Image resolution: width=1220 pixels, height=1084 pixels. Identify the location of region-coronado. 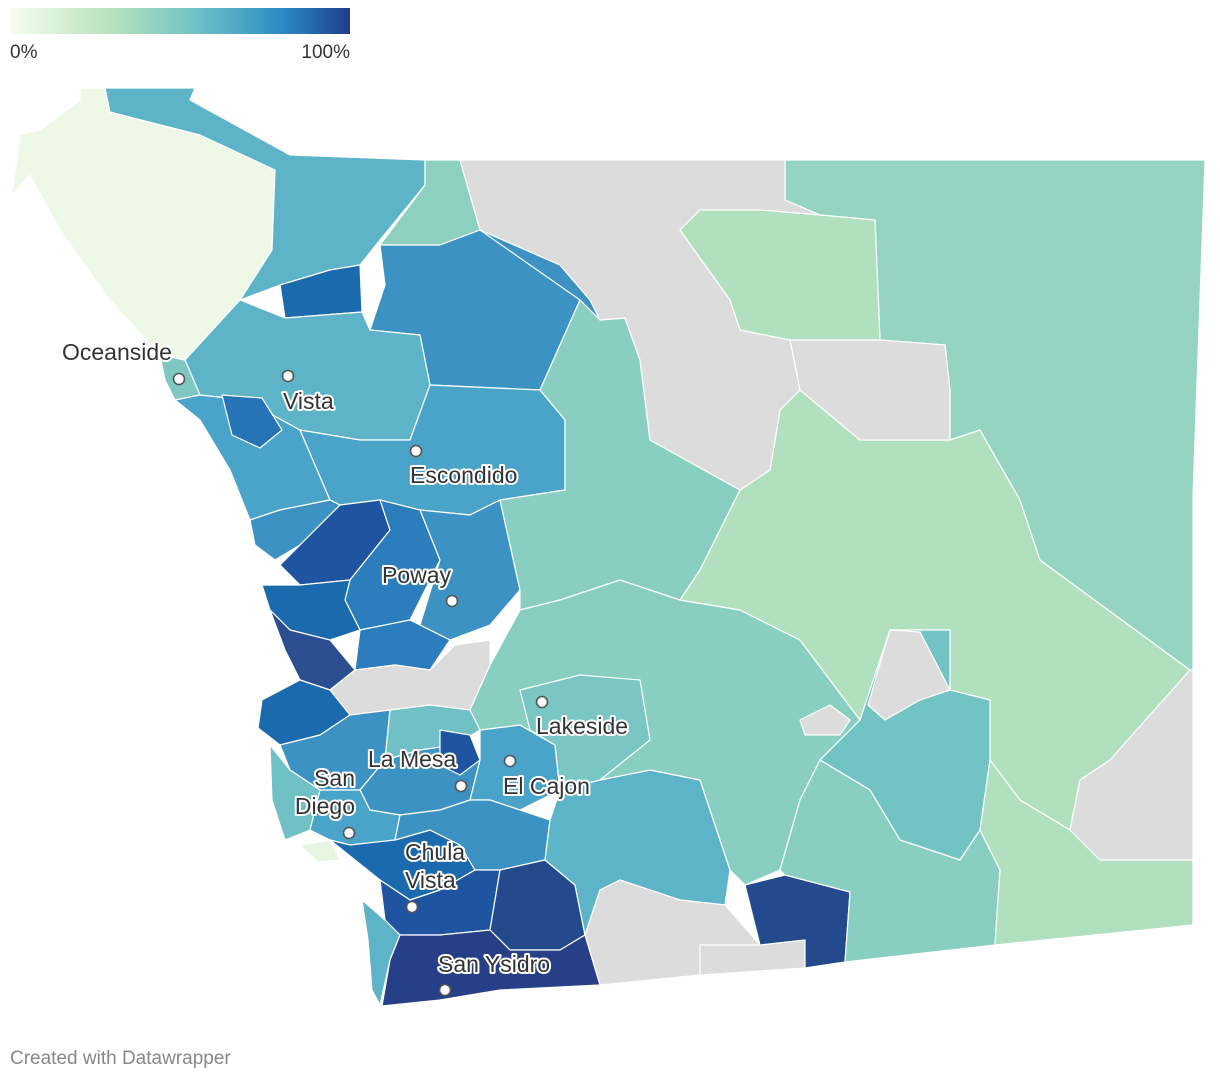
(320, 851).